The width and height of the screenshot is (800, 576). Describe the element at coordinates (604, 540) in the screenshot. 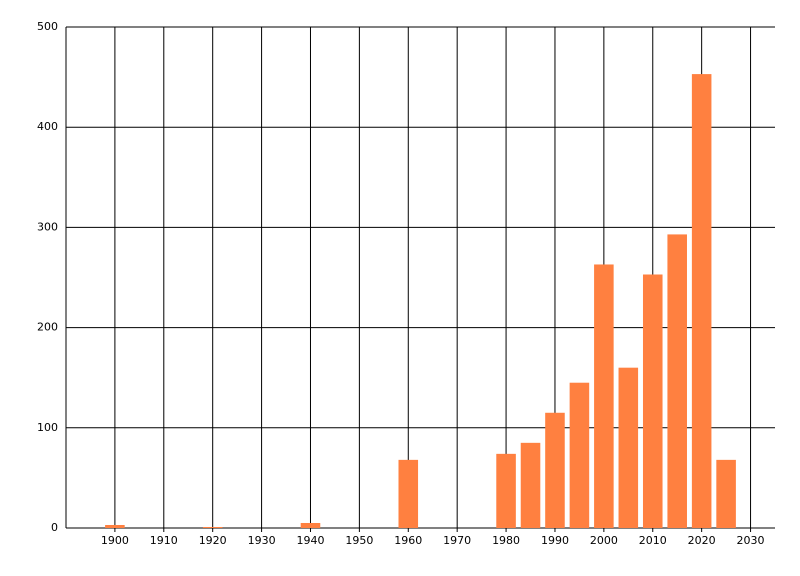

I see `x-tick-label: 2000` at that location.